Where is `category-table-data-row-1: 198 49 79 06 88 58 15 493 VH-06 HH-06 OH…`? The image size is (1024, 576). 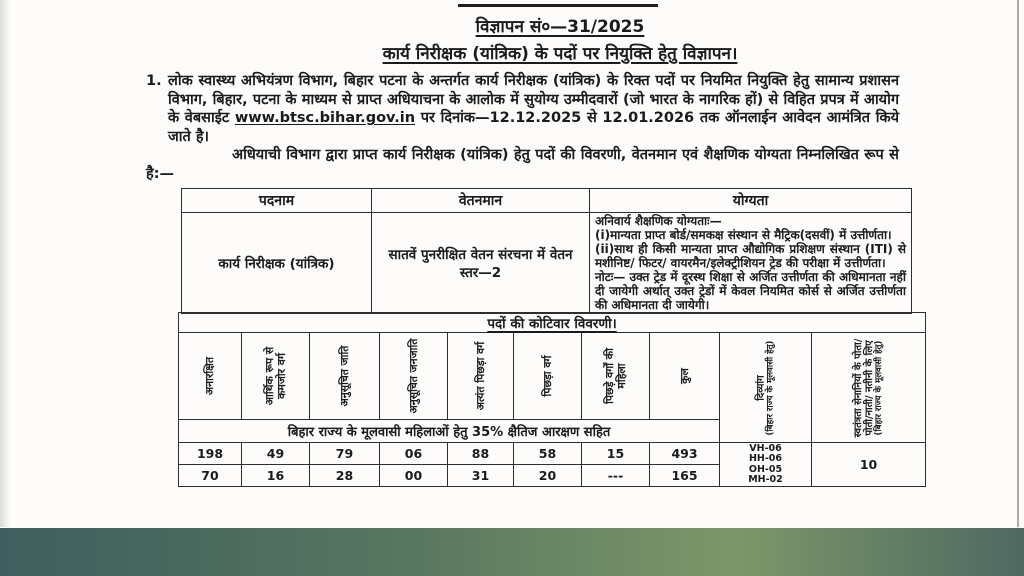
category-table-data-row-1: 198 49 79 06 88 58 15 493 VH-06 HH-06 OH… is located at coordinates (552, 465).